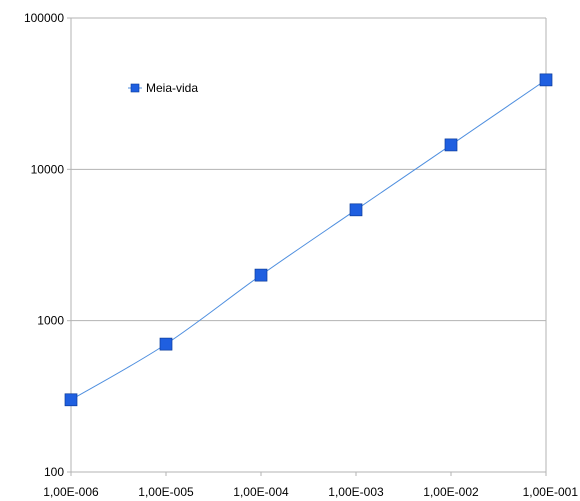 This screenshot has width=580, height=501. What do you see at coordinates (71, 492) in the screenshot?
I see `x-tick-label: 1,00E-006` at bounding box center [71, 492].